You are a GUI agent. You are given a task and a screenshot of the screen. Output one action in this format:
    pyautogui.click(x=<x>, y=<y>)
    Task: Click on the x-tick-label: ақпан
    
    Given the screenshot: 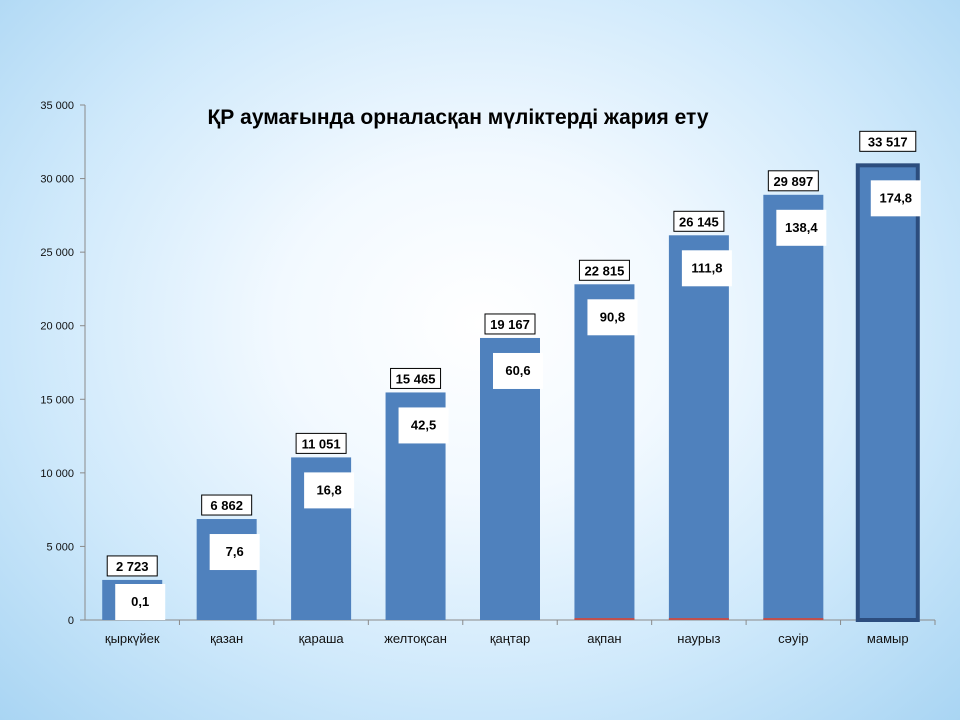 What is the action you would take?
    pyautogui.click(x=604, y=638)
    